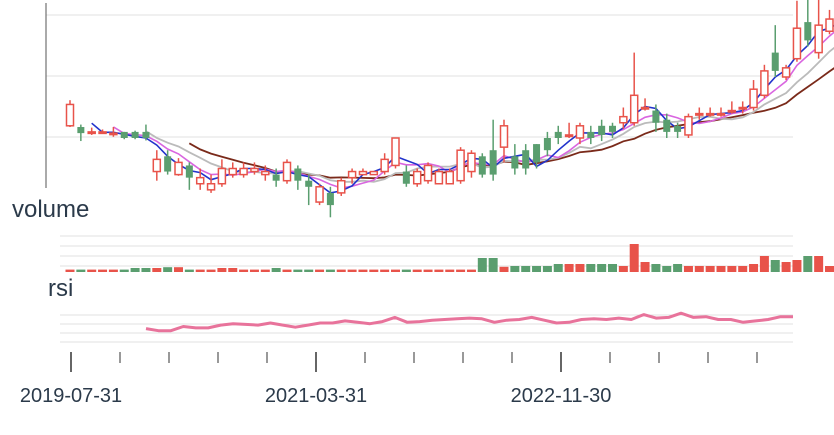  I want to click on volume-bars, so click(450, 258).